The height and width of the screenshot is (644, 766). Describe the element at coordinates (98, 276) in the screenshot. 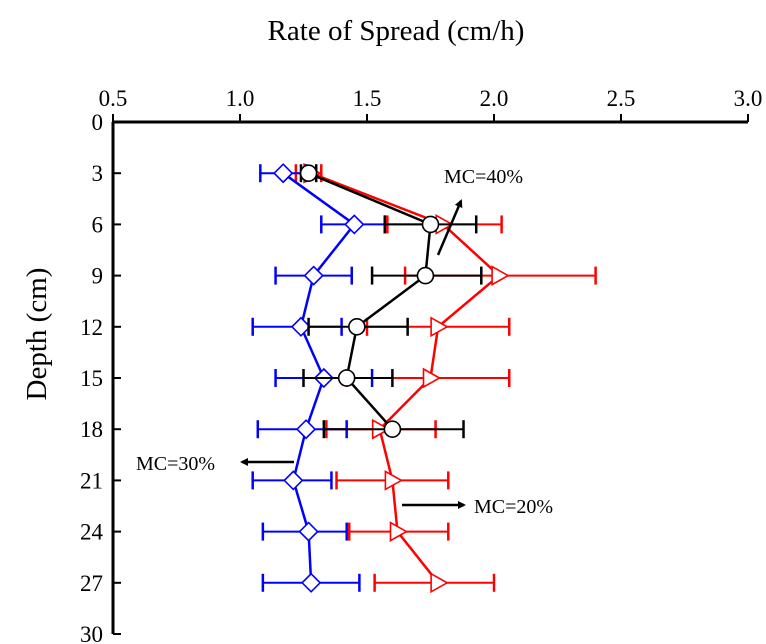

I see `y-tick-label-9: 9` at that location.